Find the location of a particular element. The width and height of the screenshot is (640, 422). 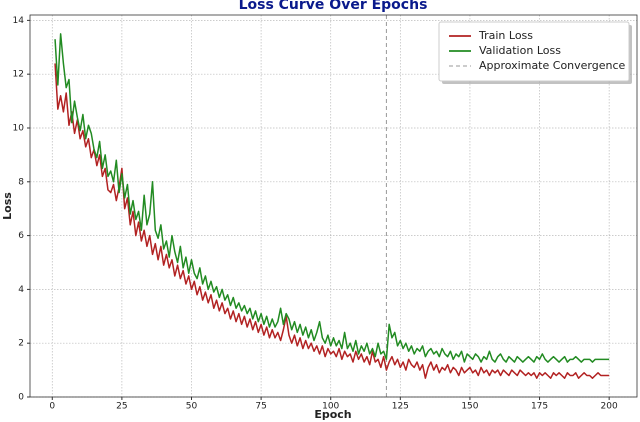

x-tick-label: 50 is located at coordinates (192, 407).